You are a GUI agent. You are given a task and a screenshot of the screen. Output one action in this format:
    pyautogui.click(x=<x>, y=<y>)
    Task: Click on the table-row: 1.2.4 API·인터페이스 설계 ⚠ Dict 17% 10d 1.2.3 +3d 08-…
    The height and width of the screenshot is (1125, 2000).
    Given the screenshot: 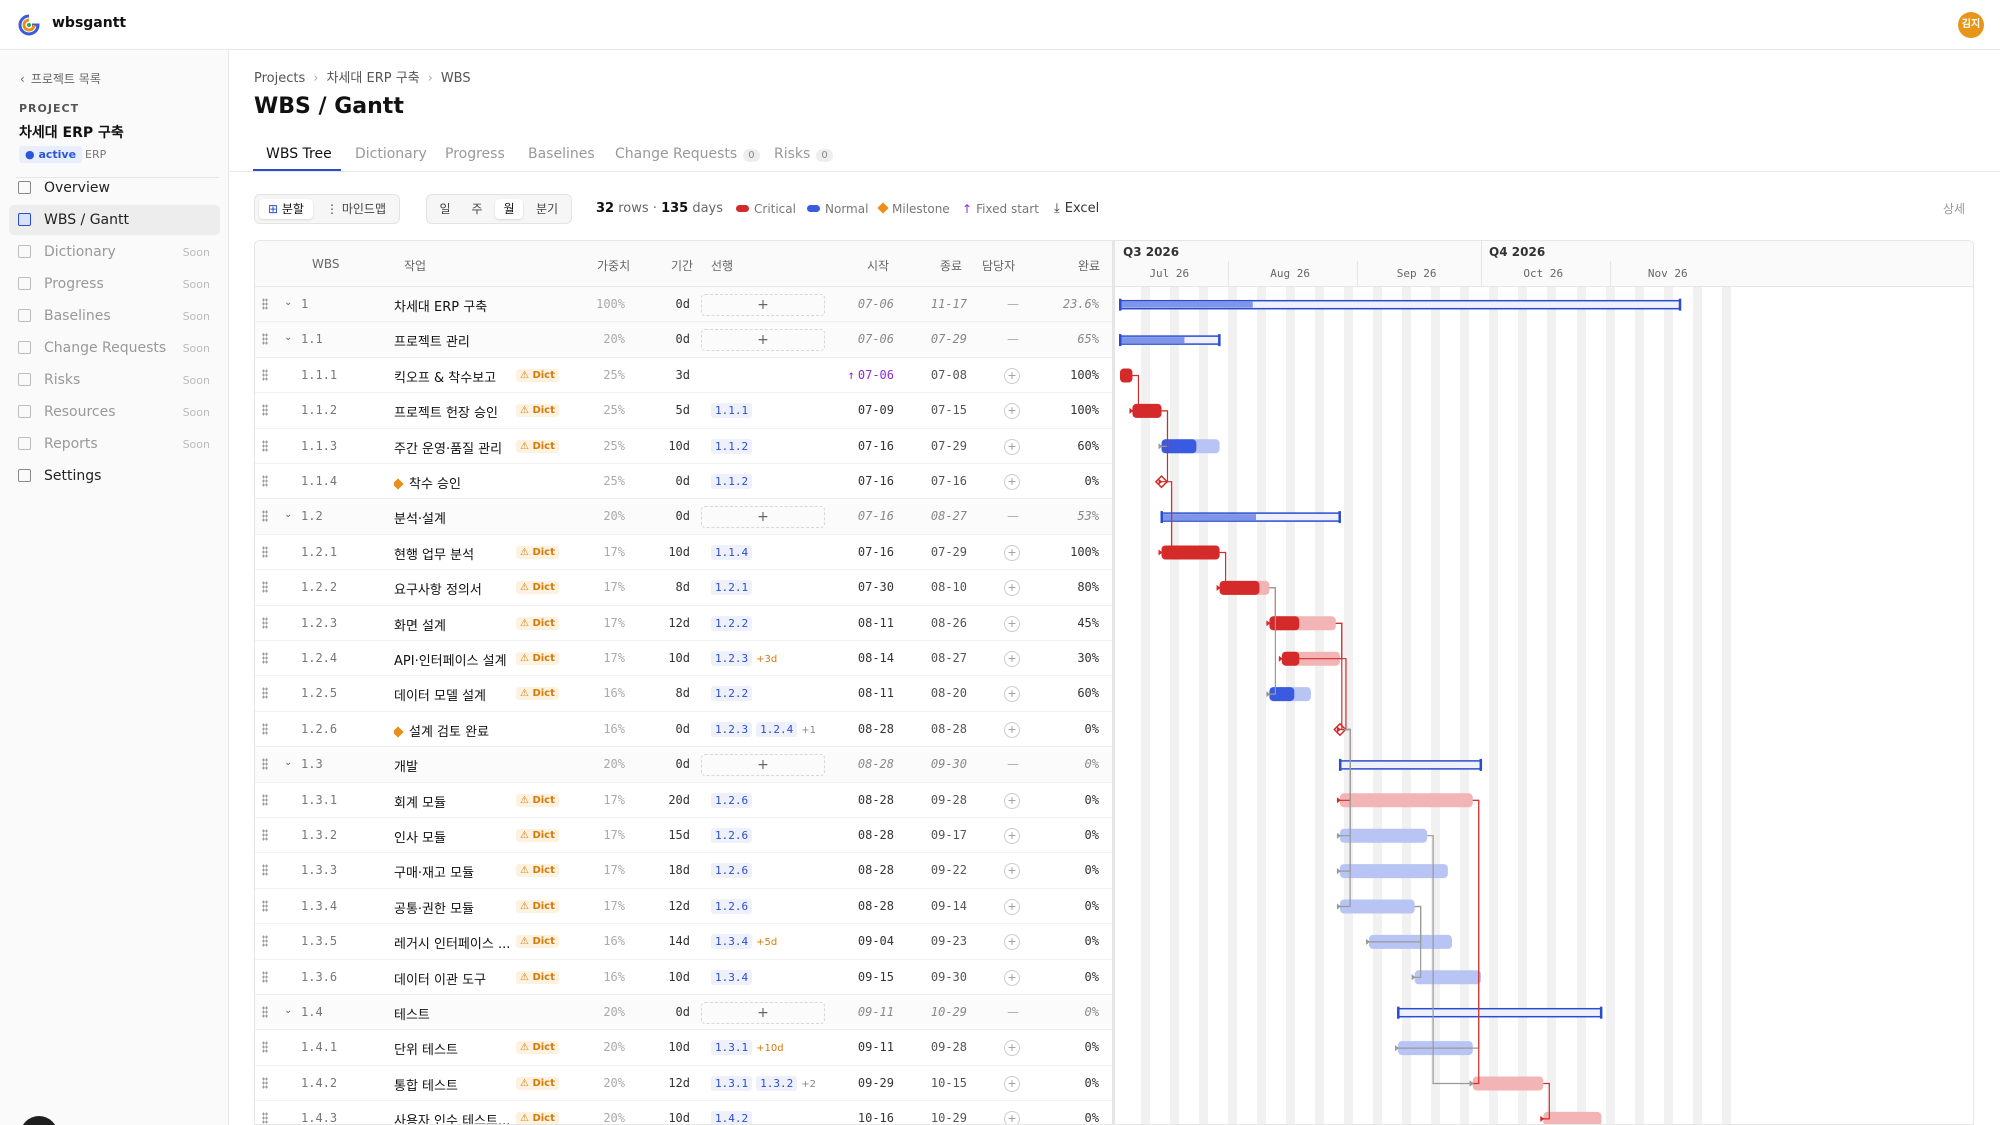 What is the action you would take?
    pyautogui.click(x=683, y=659)
    